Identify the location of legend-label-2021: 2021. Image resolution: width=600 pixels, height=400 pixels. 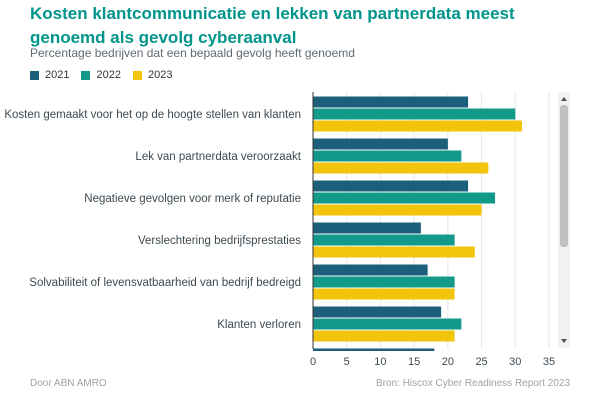
(57, 75).